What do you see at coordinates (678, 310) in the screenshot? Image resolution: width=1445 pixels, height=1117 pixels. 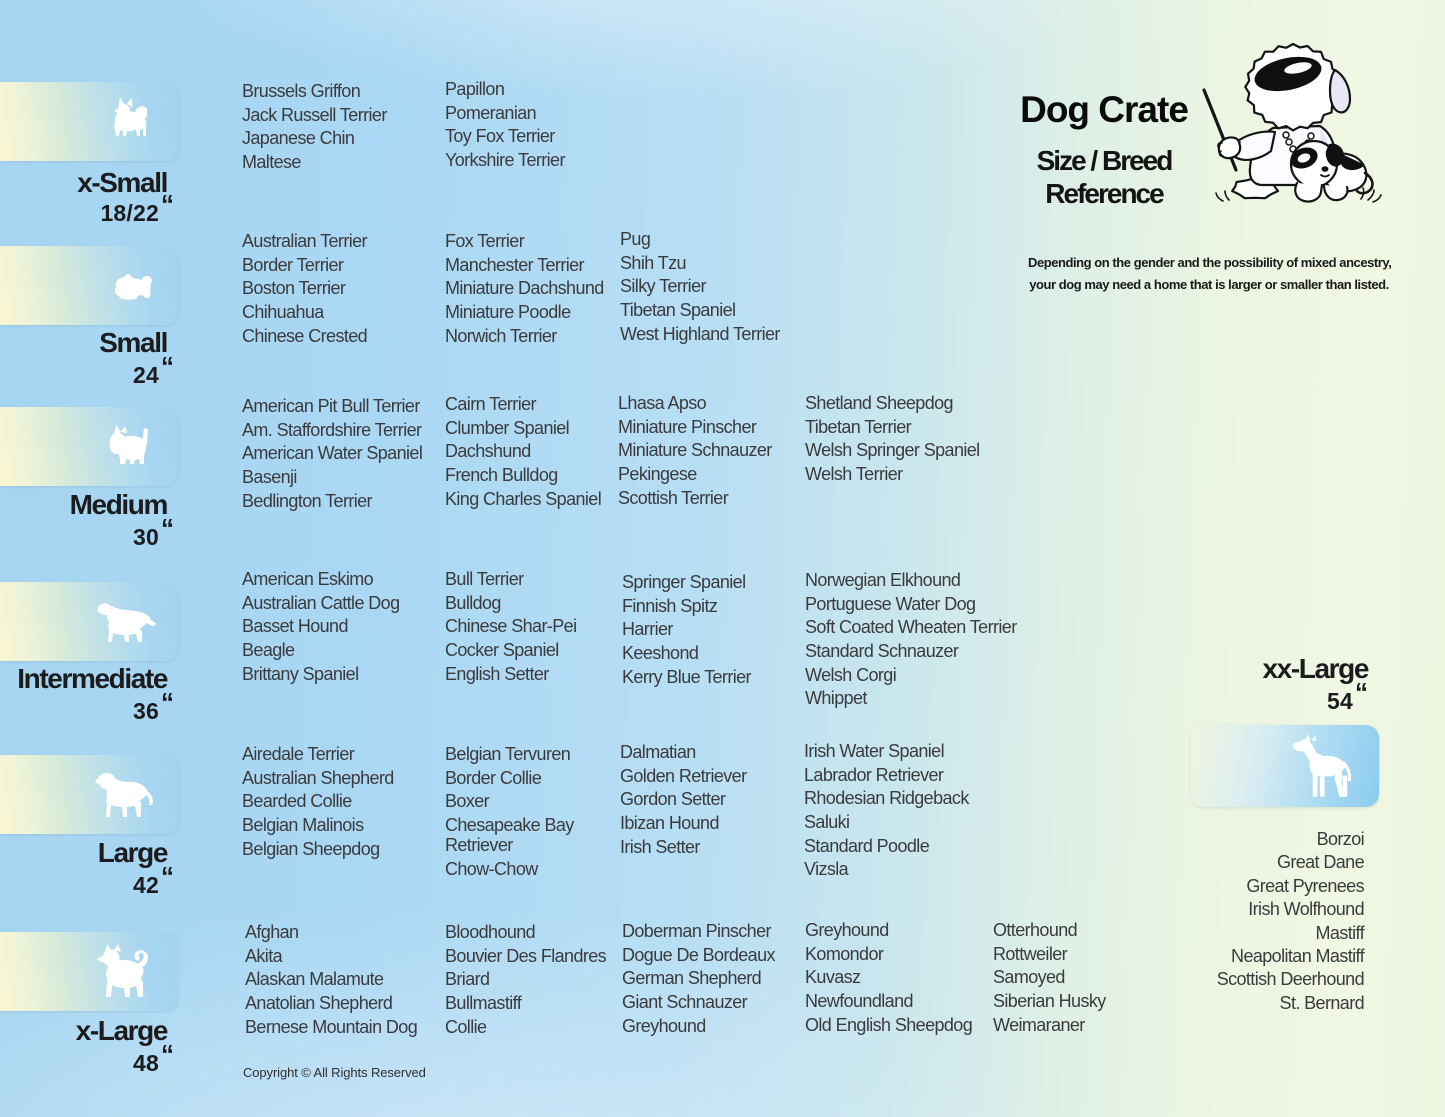 I see `breed-item: Tibetan Spaniel` at bounding box center [678, 310].